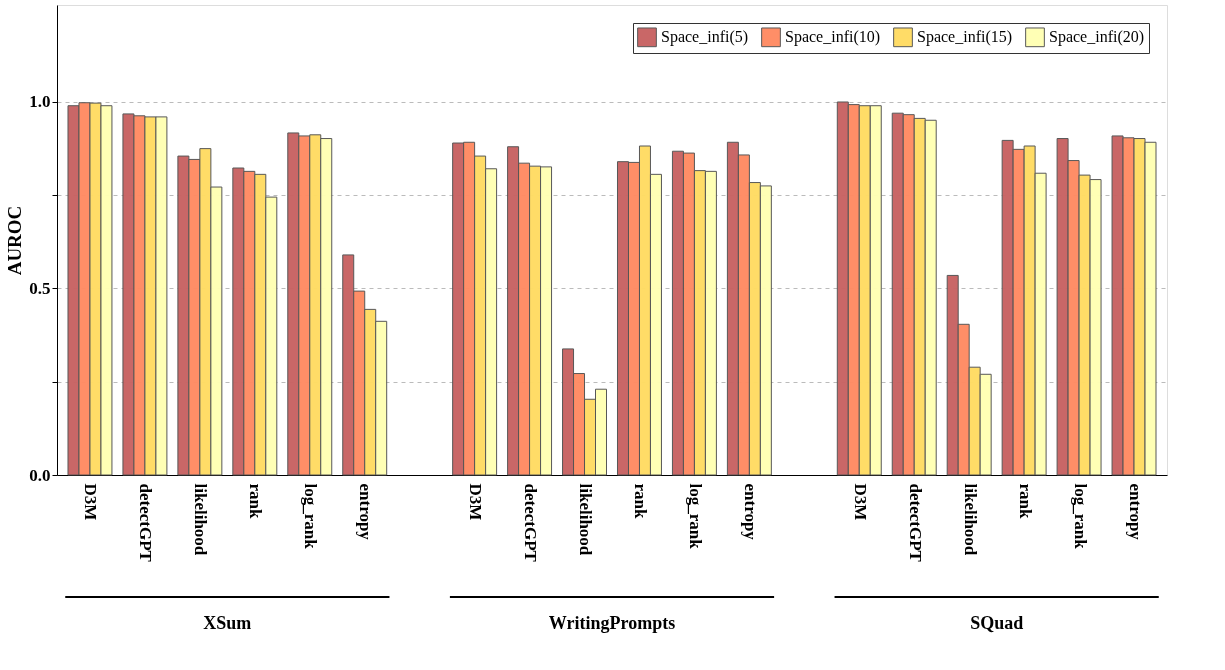  What do you see at coordinates (1097, 37) in the screenshot?
I see `legend-label: Space_infi(20)` at bounding box center [1097, 37].